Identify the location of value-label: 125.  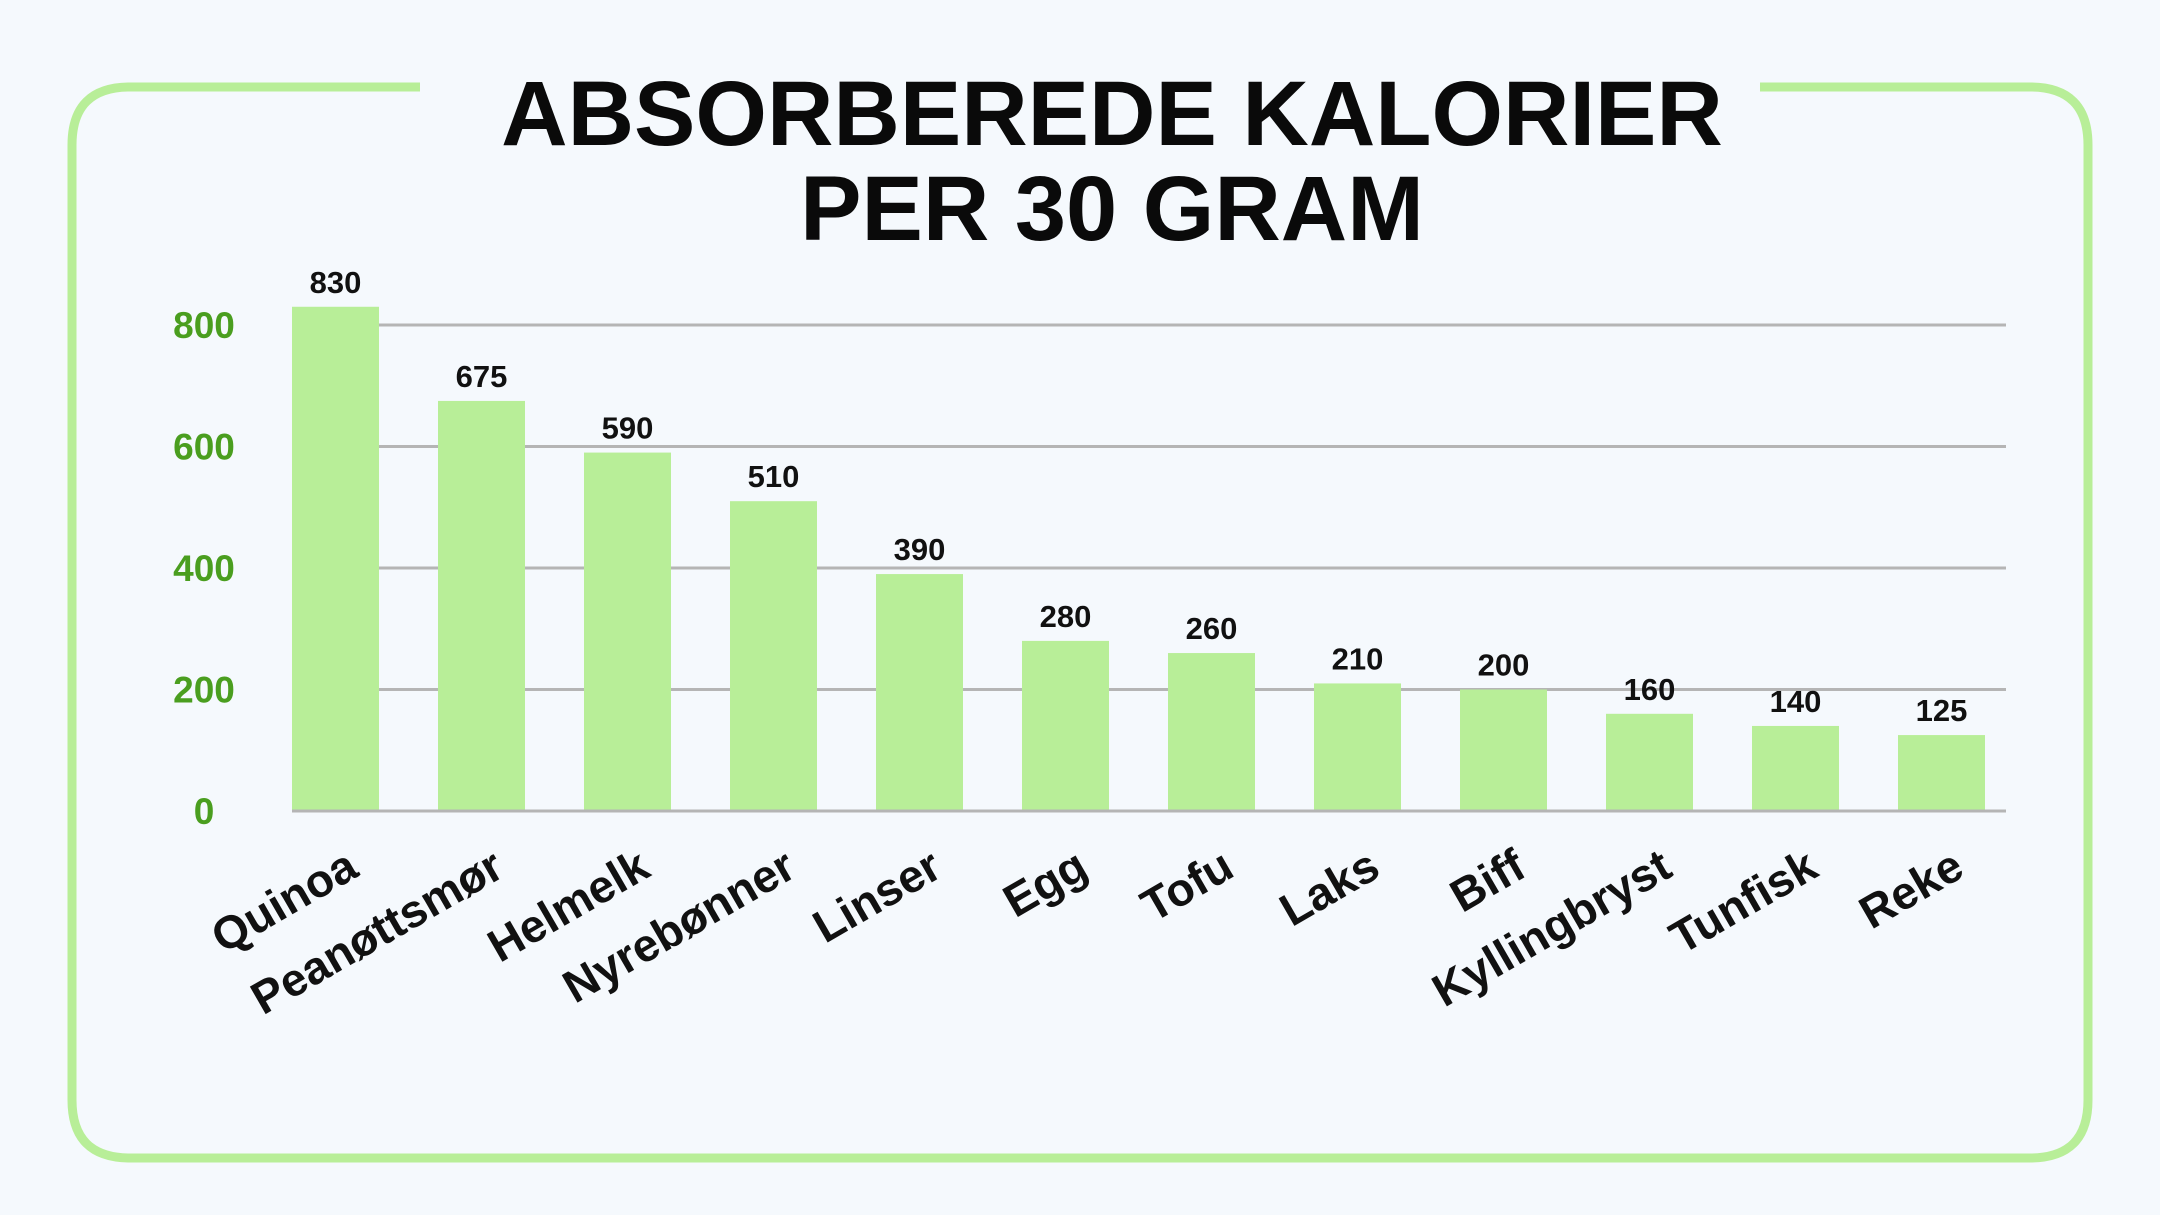
(1942, 710).